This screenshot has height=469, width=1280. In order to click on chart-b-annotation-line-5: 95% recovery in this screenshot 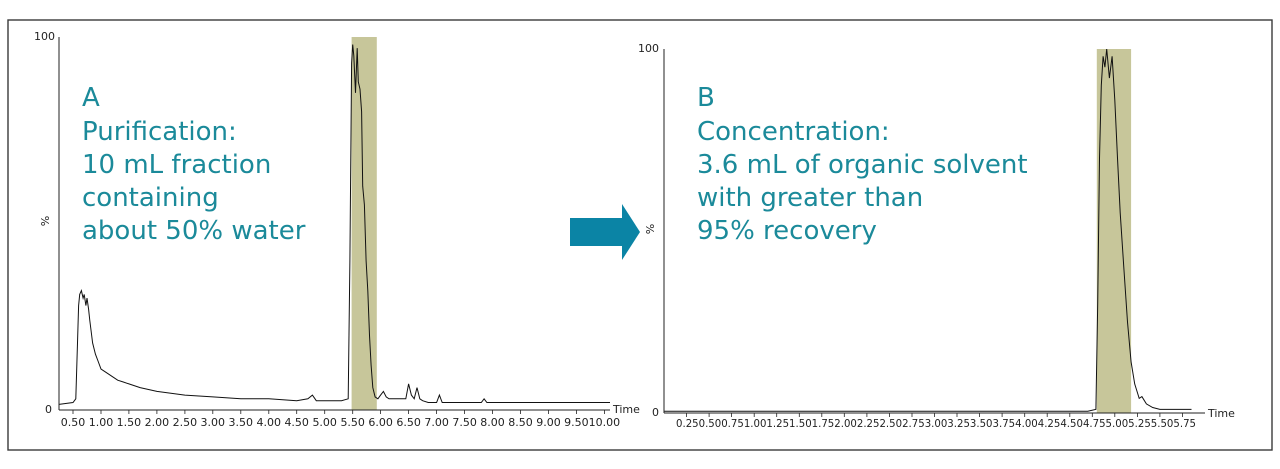, I will do `click(787, 231)`.